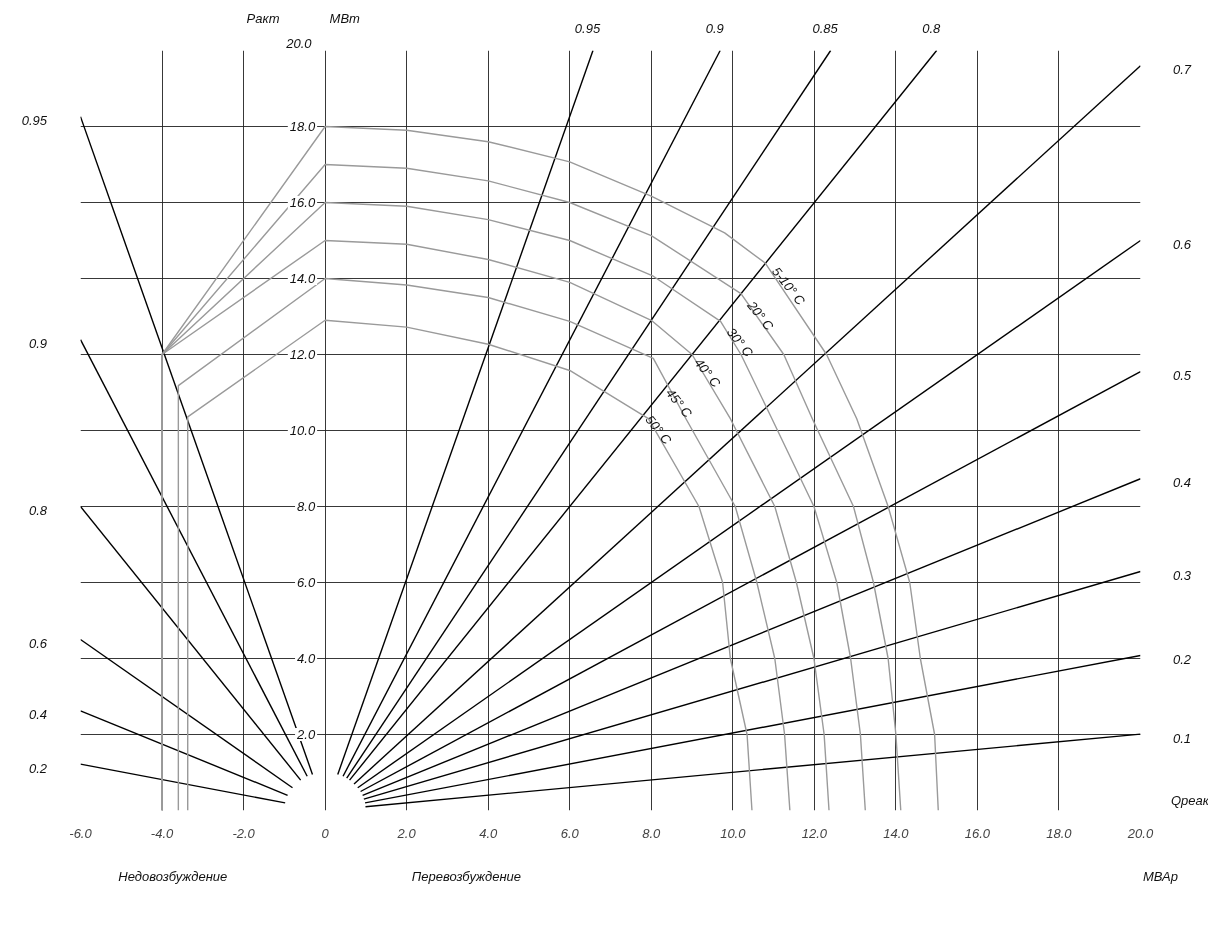  I want to click on x-tick-label: 14.0, so click(896, 833).